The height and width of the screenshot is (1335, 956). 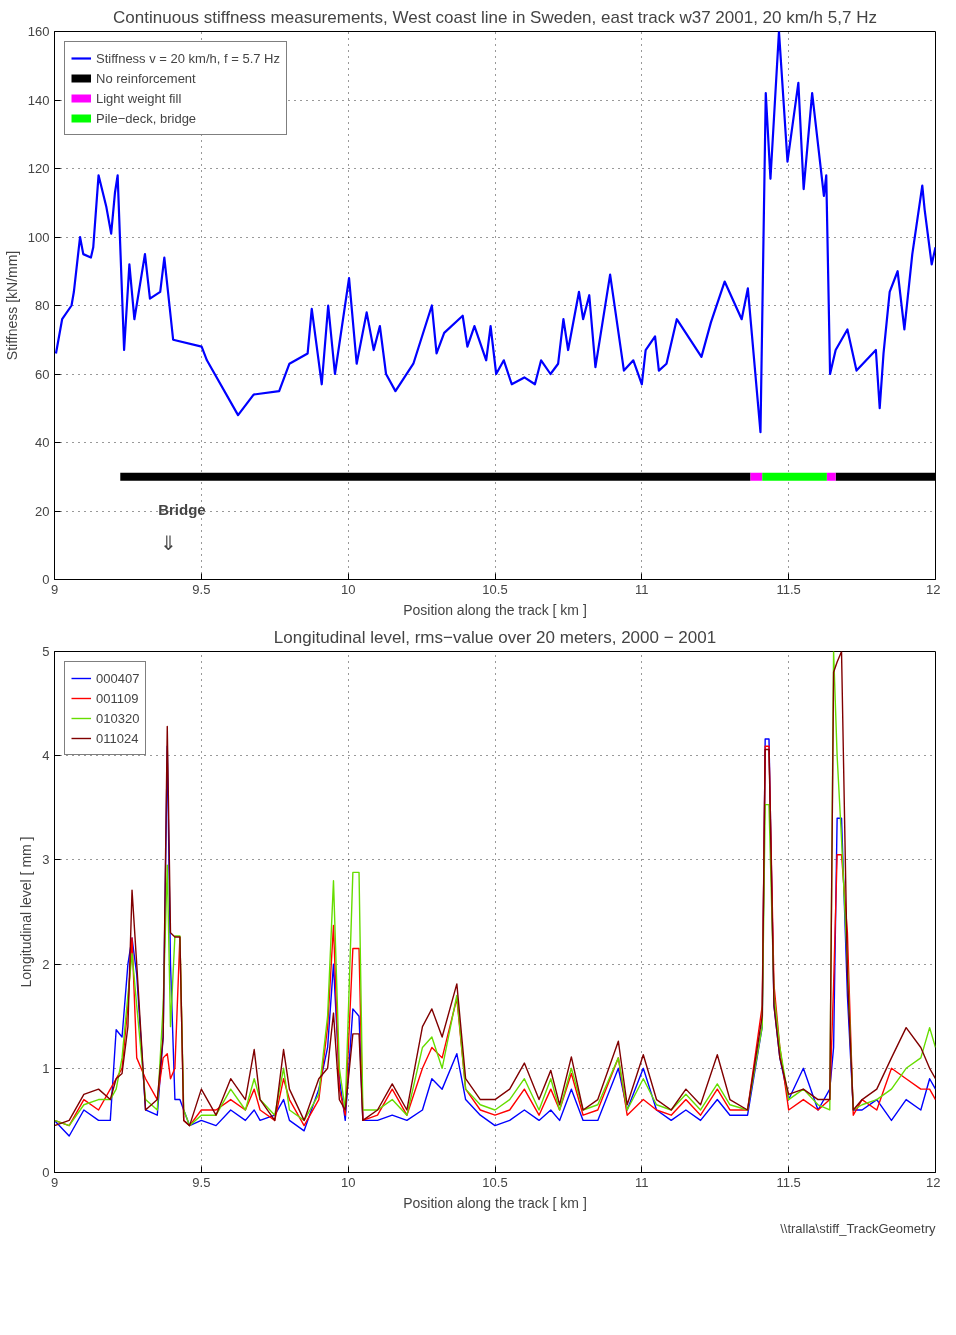 What do you see at coordinates (42, 374) in the screenshot?
I see `y-tick-label: 60` at bounding box center [42, 374].